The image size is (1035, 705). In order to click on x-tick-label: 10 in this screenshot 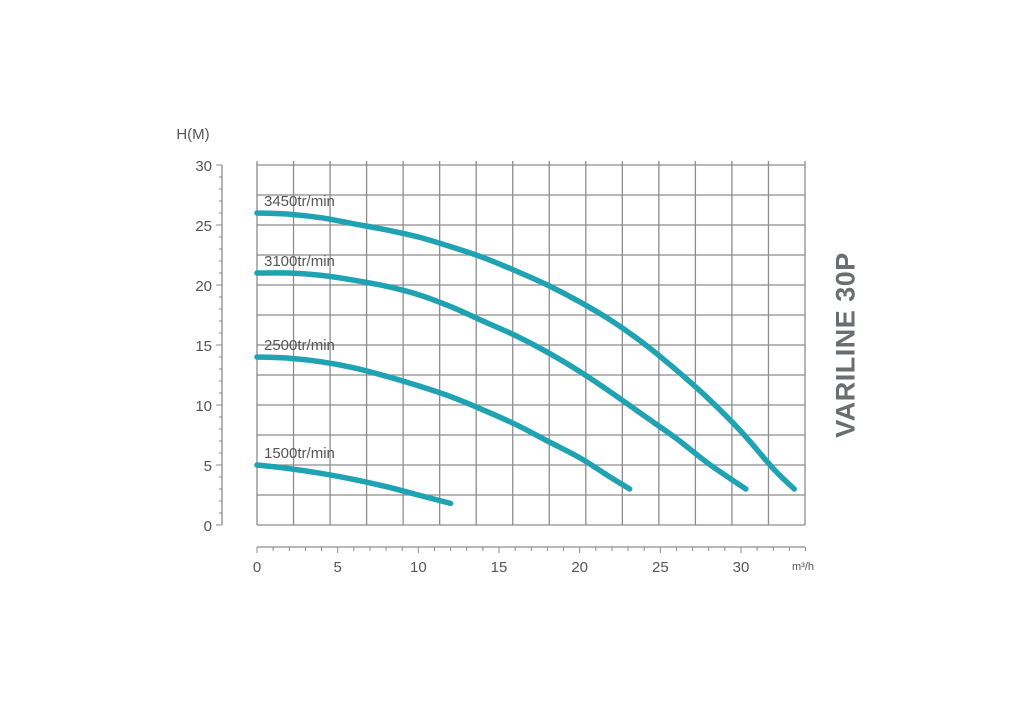, I will do `click(418, 567)`.